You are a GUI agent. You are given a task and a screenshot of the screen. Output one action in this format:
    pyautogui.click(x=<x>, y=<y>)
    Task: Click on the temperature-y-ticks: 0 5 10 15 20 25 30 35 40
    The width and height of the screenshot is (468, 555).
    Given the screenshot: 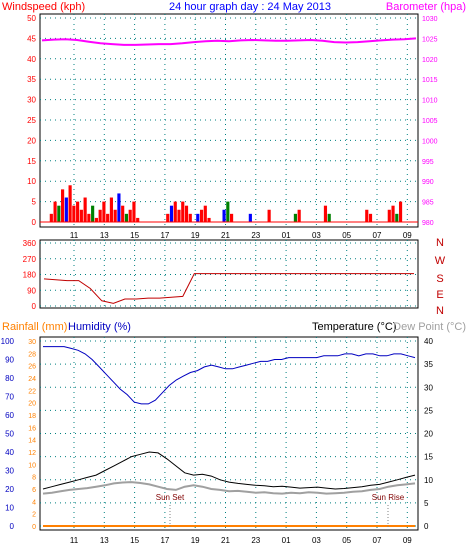 What is the action you would take?
    pyautogui.click(x=428, y=434)
    